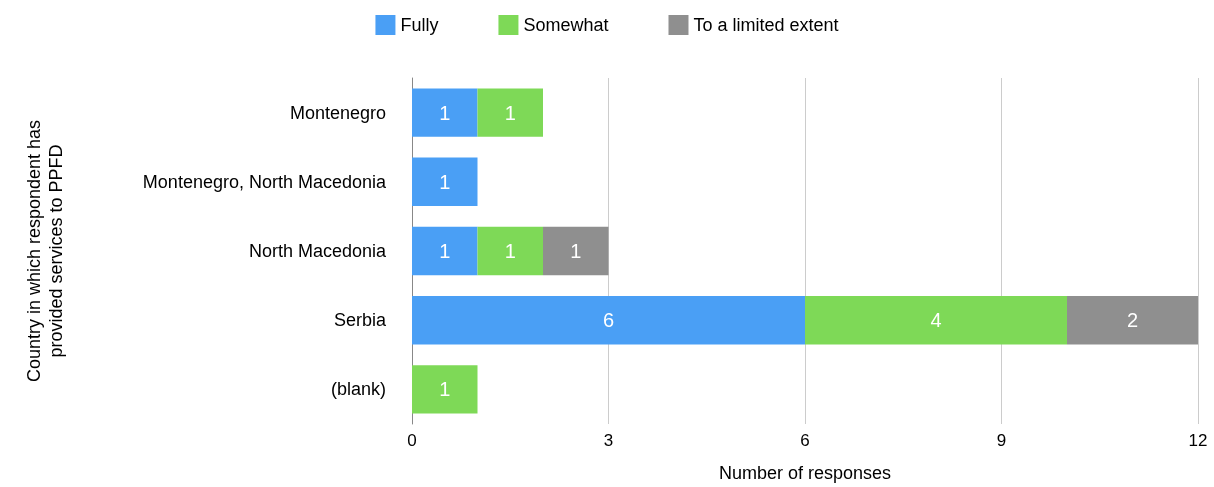 This screenshot has height=487, width=1214. What do you see at coordinates (360, 320) in the screenshot?
I see `y-tick-label: Serbia` at bounding box center [360, 320].